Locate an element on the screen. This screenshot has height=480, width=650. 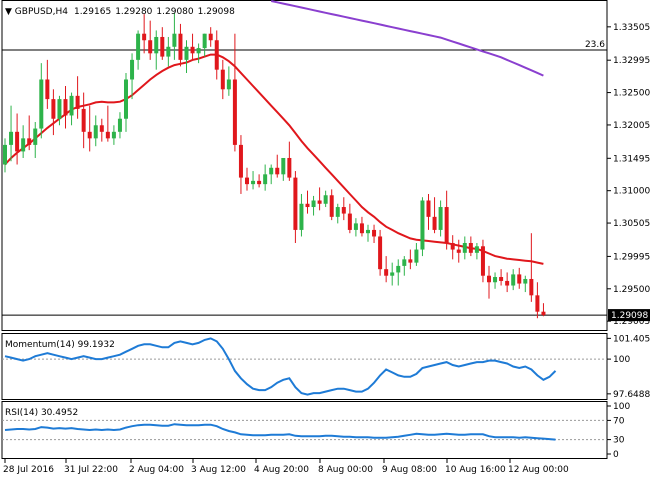
price-tick-label: 1.29500 is located at coordinates (631, 290).